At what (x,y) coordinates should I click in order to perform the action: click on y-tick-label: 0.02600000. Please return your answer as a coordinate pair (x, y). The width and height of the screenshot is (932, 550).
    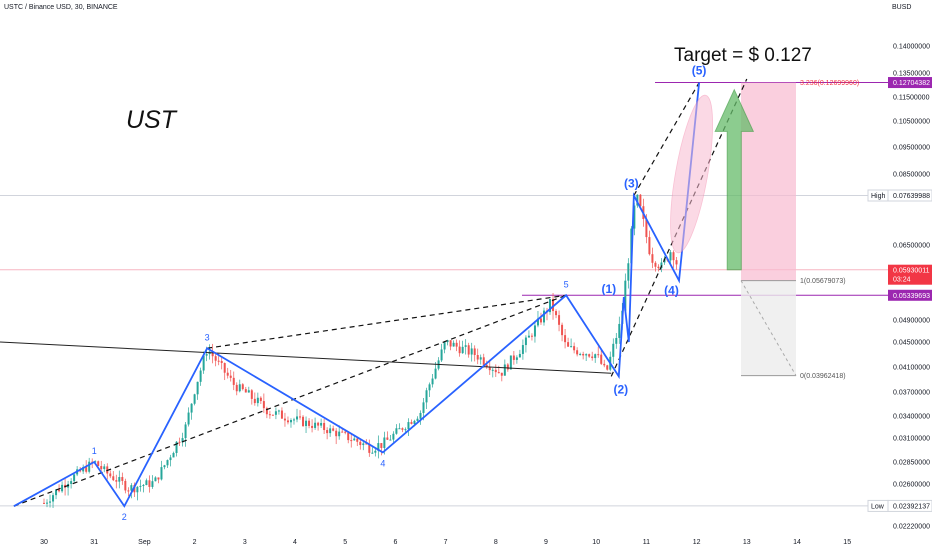
    Looking at the image, I should click on (911, 485).